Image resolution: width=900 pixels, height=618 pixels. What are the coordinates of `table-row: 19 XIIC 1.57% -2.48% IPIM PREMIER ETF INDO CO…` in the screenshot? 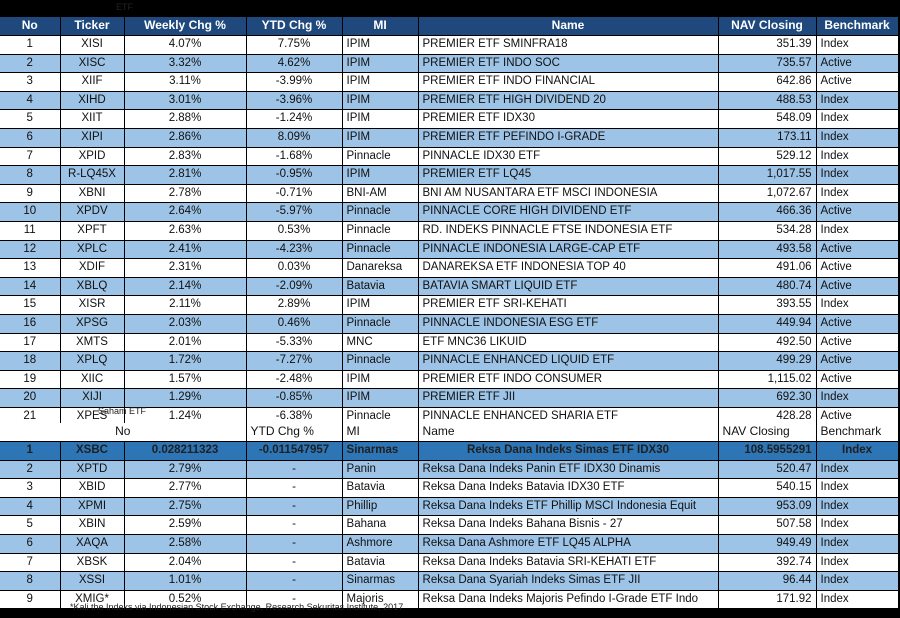 It's located at (449, 380).